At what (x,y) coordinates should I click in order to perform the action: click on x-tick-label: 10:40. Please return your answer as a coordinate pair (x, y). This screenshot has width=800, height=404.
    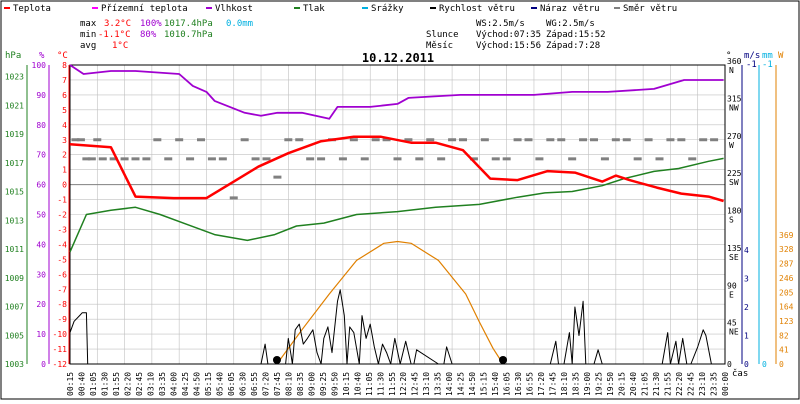
    Looking at the image, I should click on (357, 384).